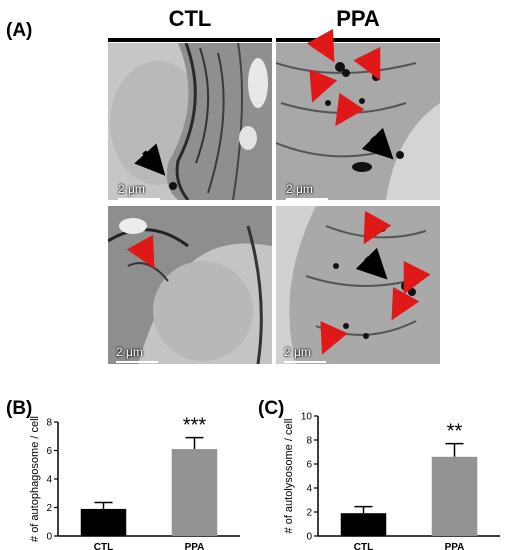  I want to click on panel-a-label: (A), so click(19, 30).